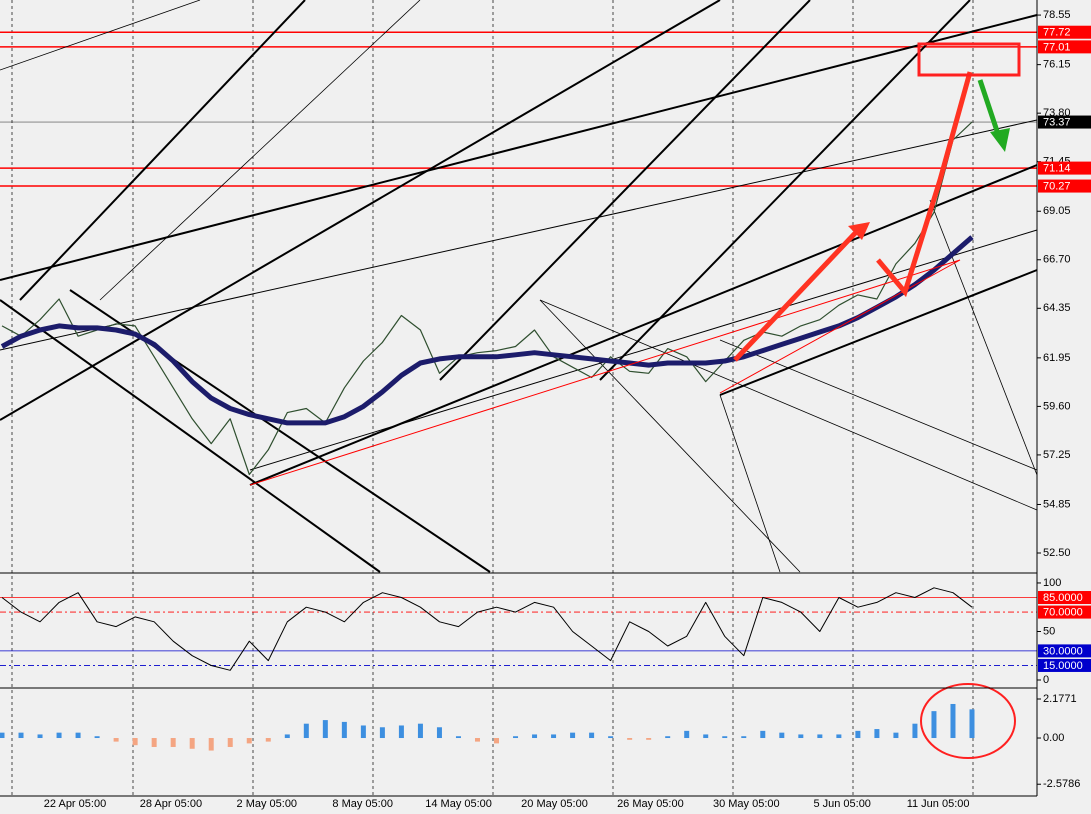  I want to click on y-tick-label: -2.5786, so click(1061, 784).